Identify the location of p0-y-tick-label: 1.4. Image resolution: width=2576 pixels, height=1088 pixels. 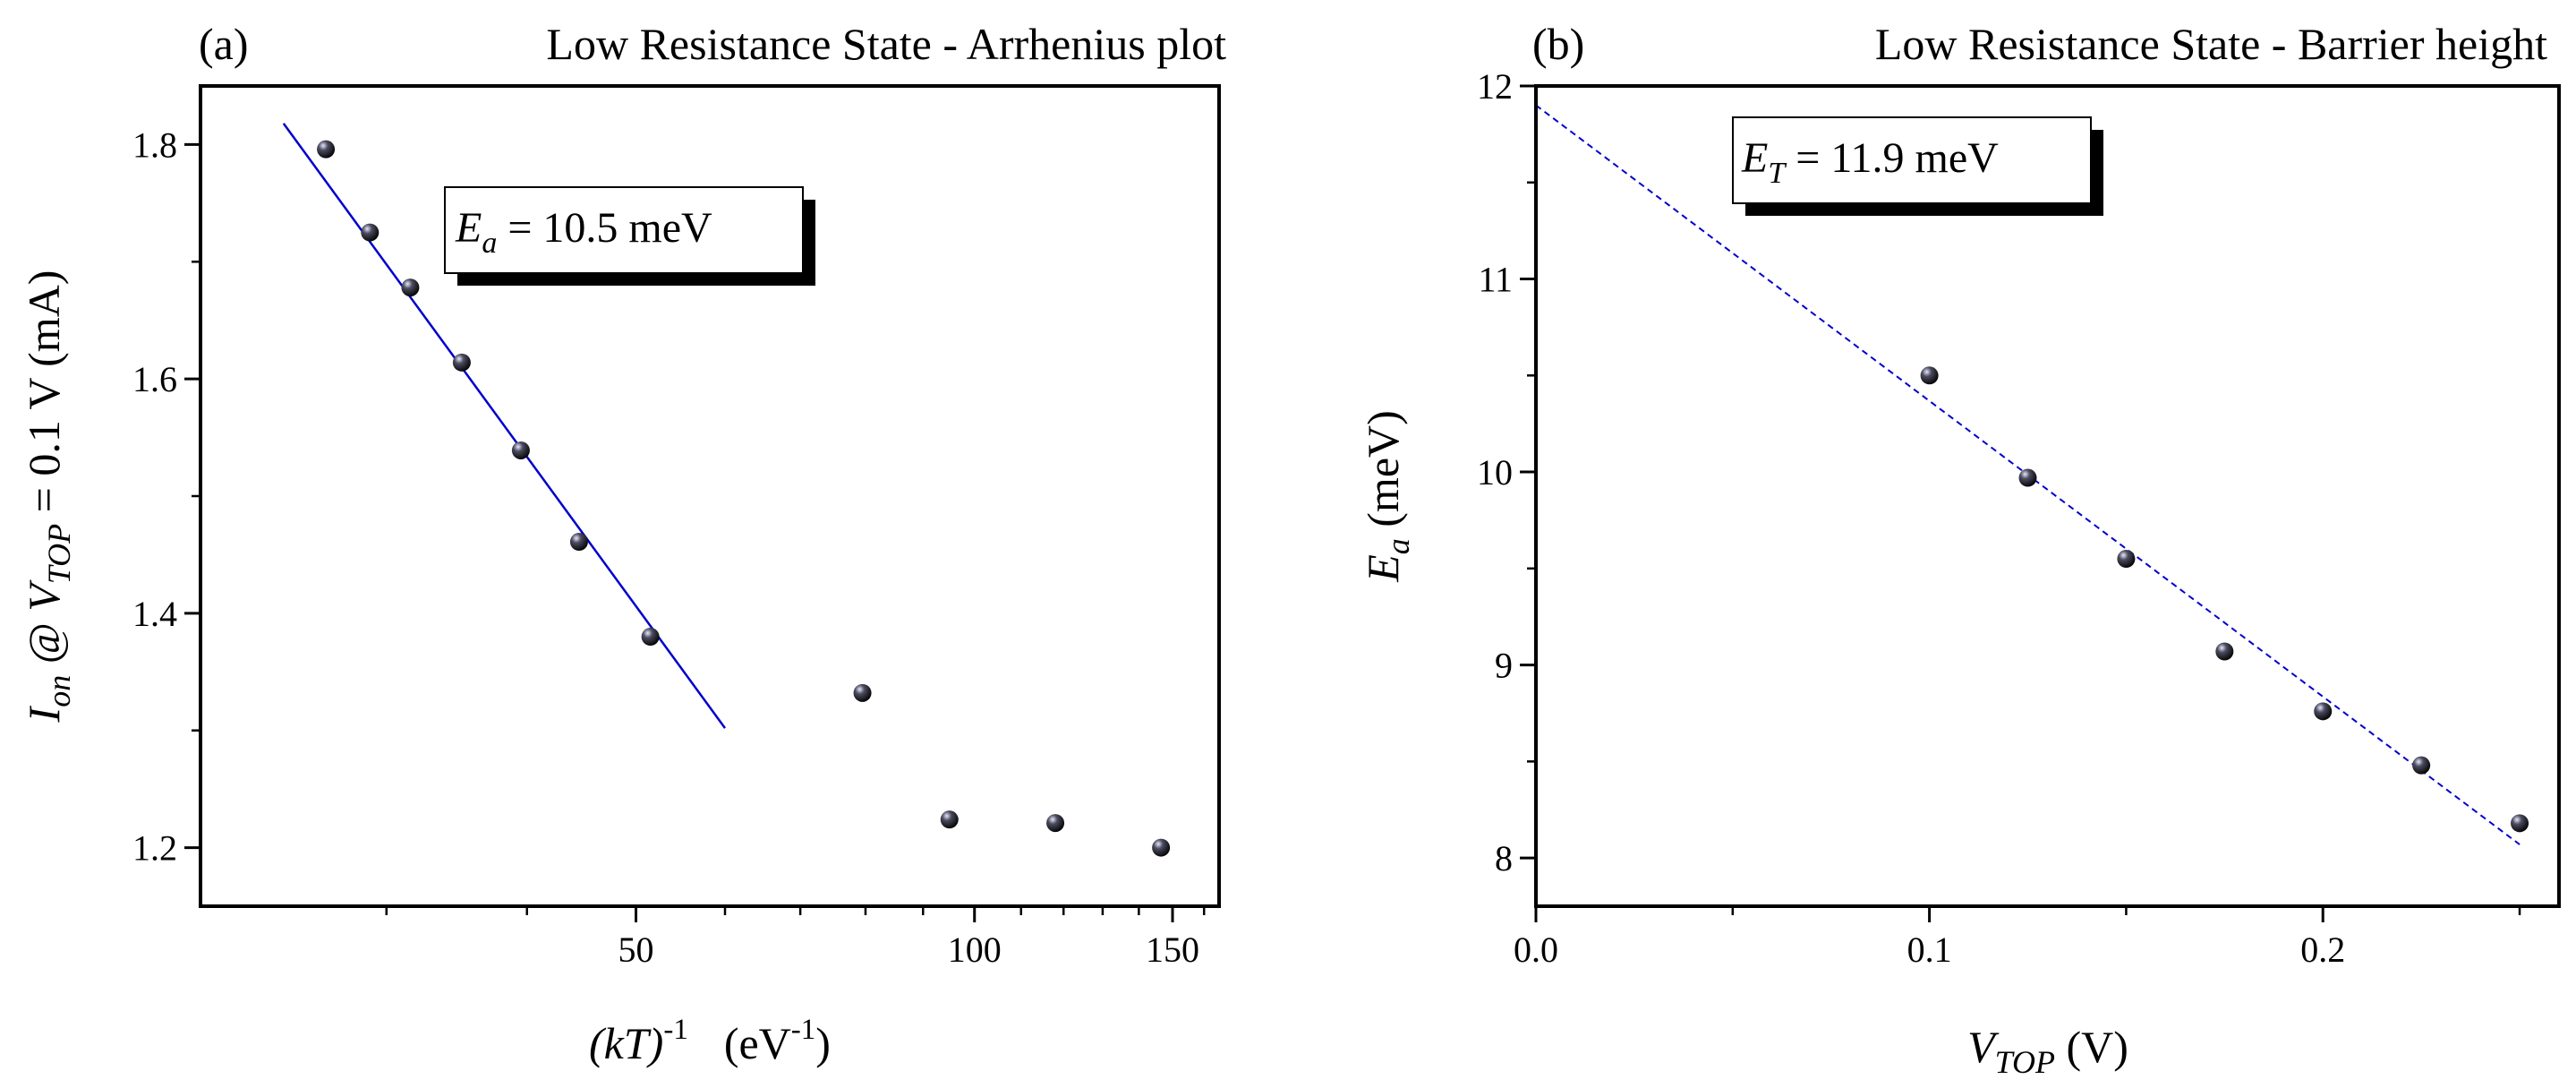
(154, 614).